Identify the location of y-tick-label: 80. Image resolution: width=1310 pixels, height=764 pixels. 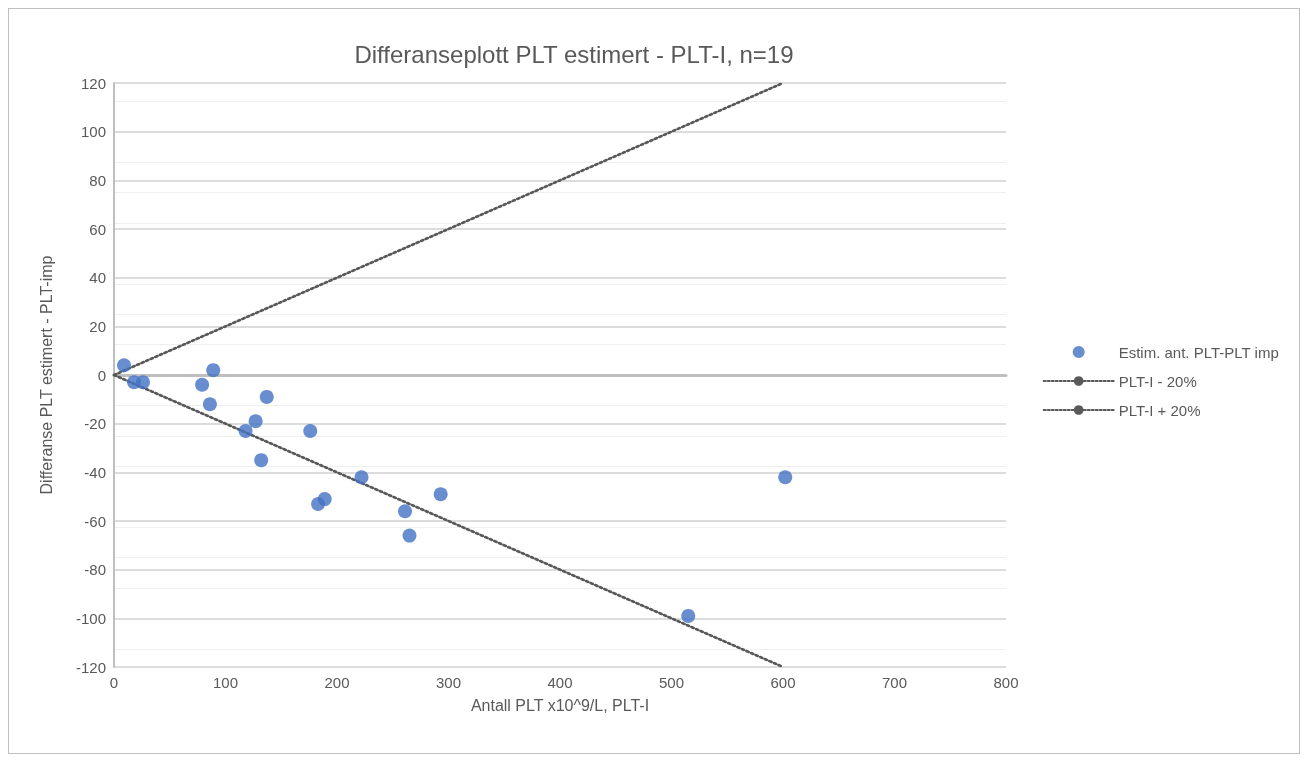
(97, 180).